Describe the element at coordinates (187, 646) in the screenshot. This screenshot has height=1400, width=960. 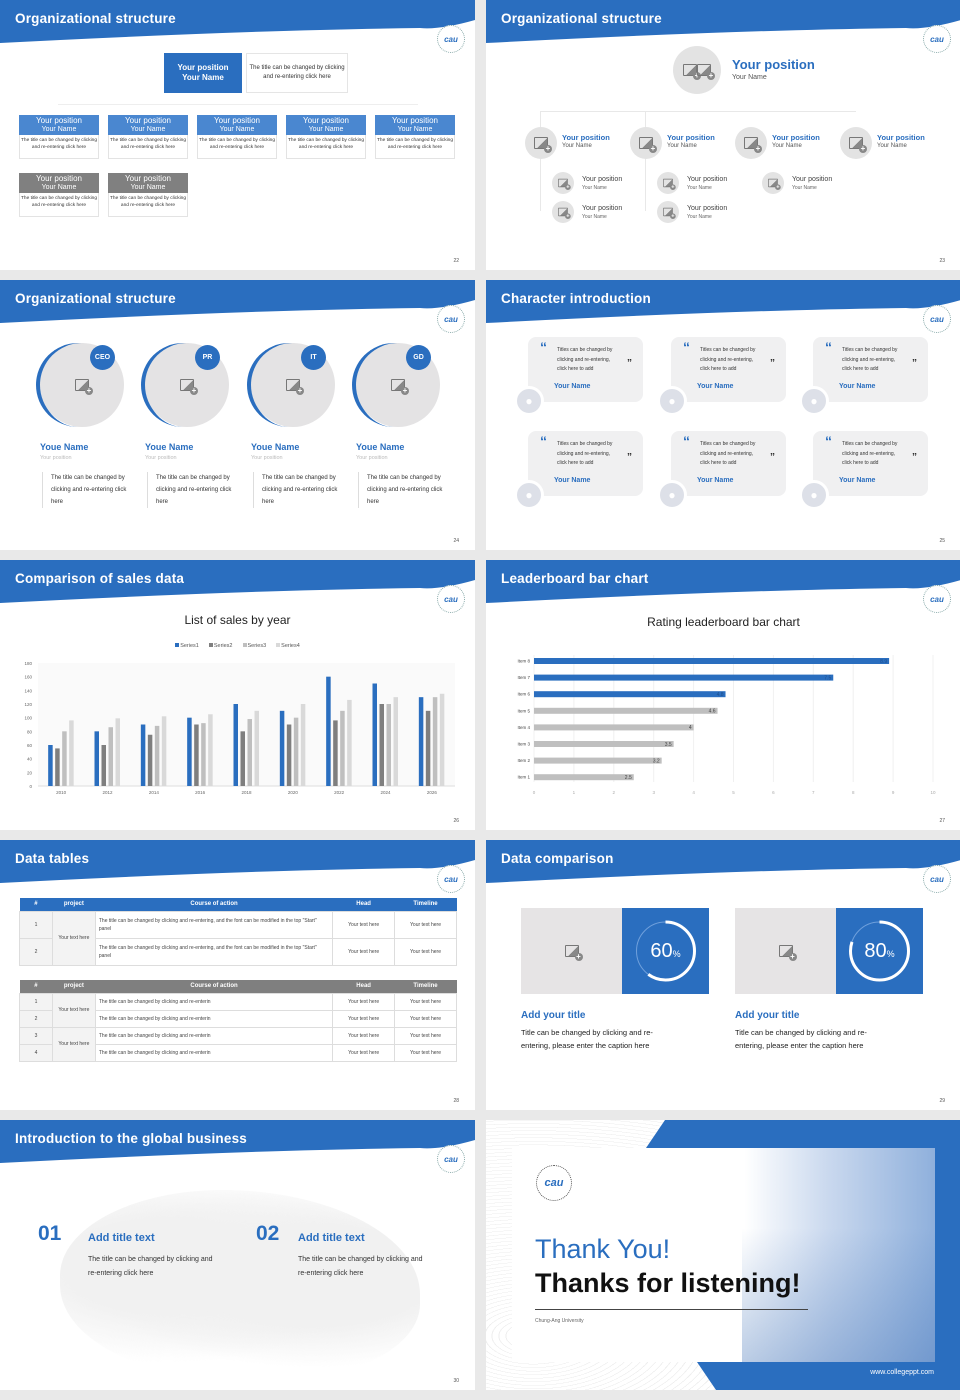
I see `legend-item: Series1` at that location.